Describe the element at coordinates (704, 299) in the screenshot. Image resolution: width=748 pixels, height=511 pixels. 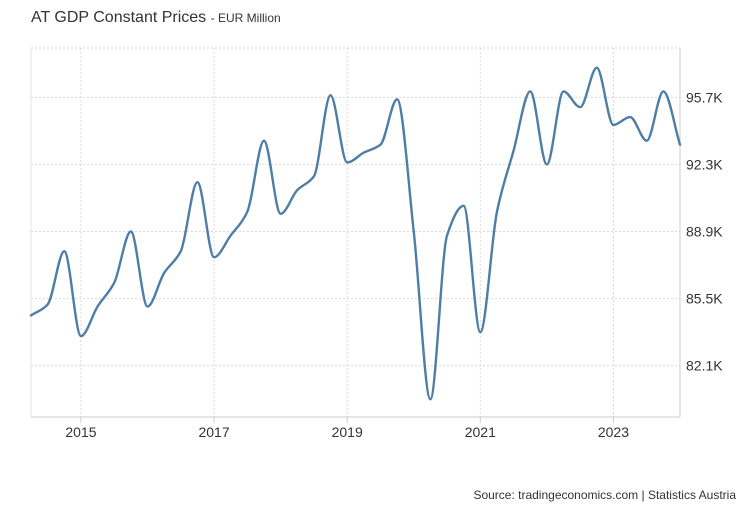
I see `y-tick-label: 85.5K` at that location.